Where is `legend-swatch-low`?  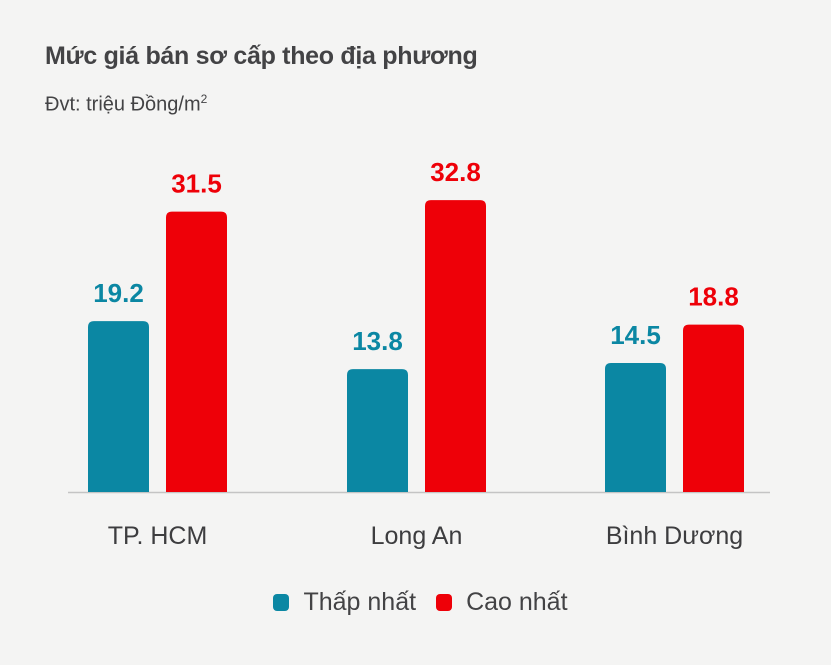 legend-swatch-low is located at coordinates (281, 602).